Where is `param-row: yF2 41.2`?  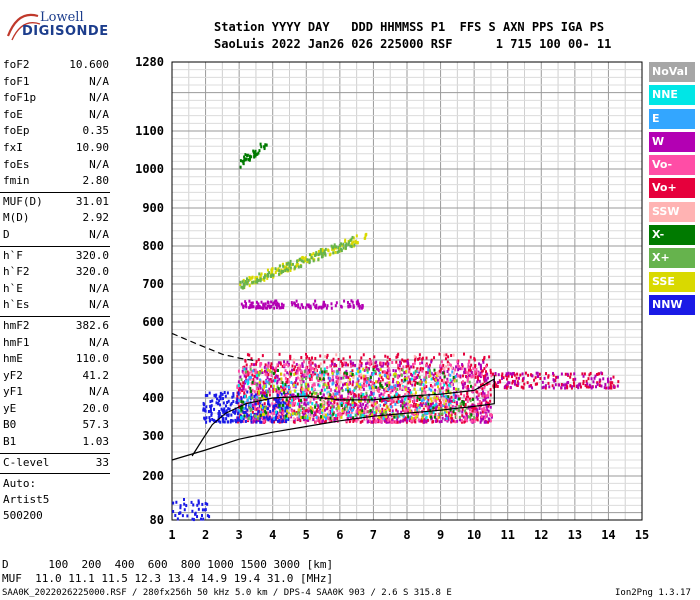 param-row: yF2 41.2 is located at coordinates (56, 377).